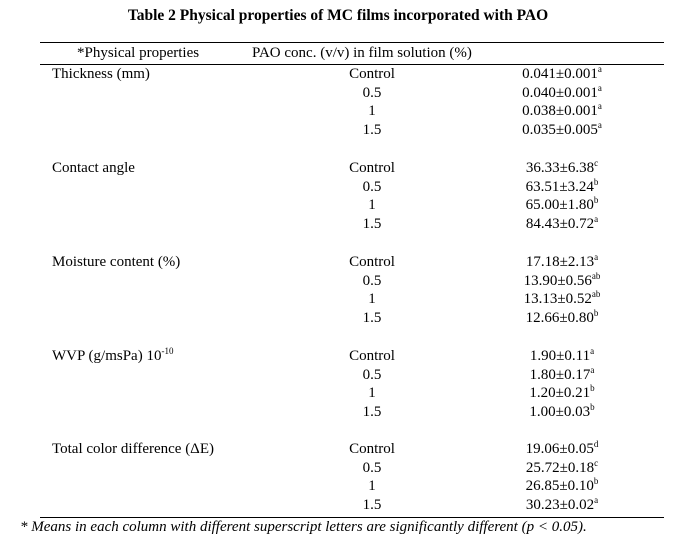  I want to click on value-text: 0.040±0.001, so click(560, 92).